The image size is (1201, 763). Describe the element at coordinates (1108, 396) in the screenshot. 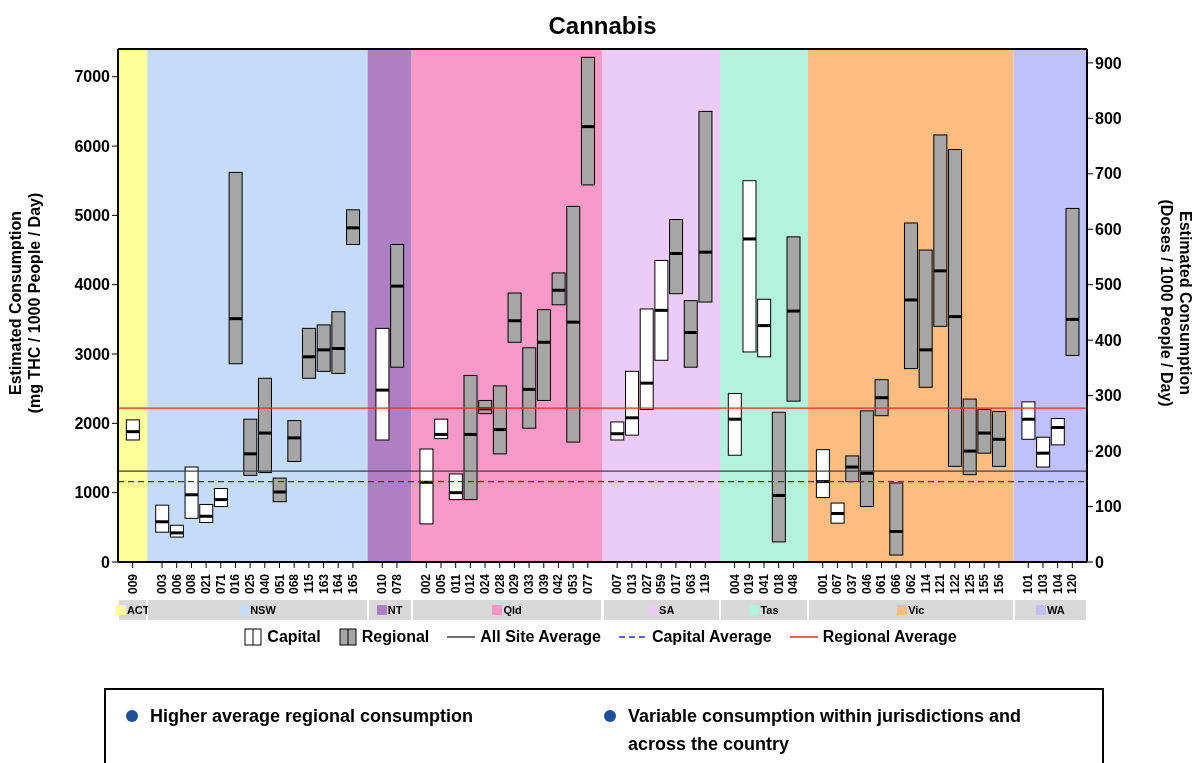

I see `y2-tick-label: 300` at that location.